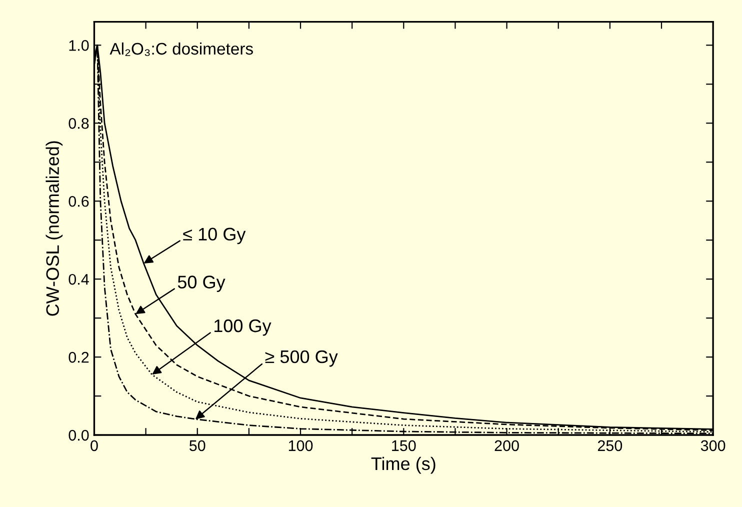 The width and height of the screenshot is (742, 507). Describe the element at coordinates (197, 446) in the screenshot. I see `x-tick-label: 50` at that location.